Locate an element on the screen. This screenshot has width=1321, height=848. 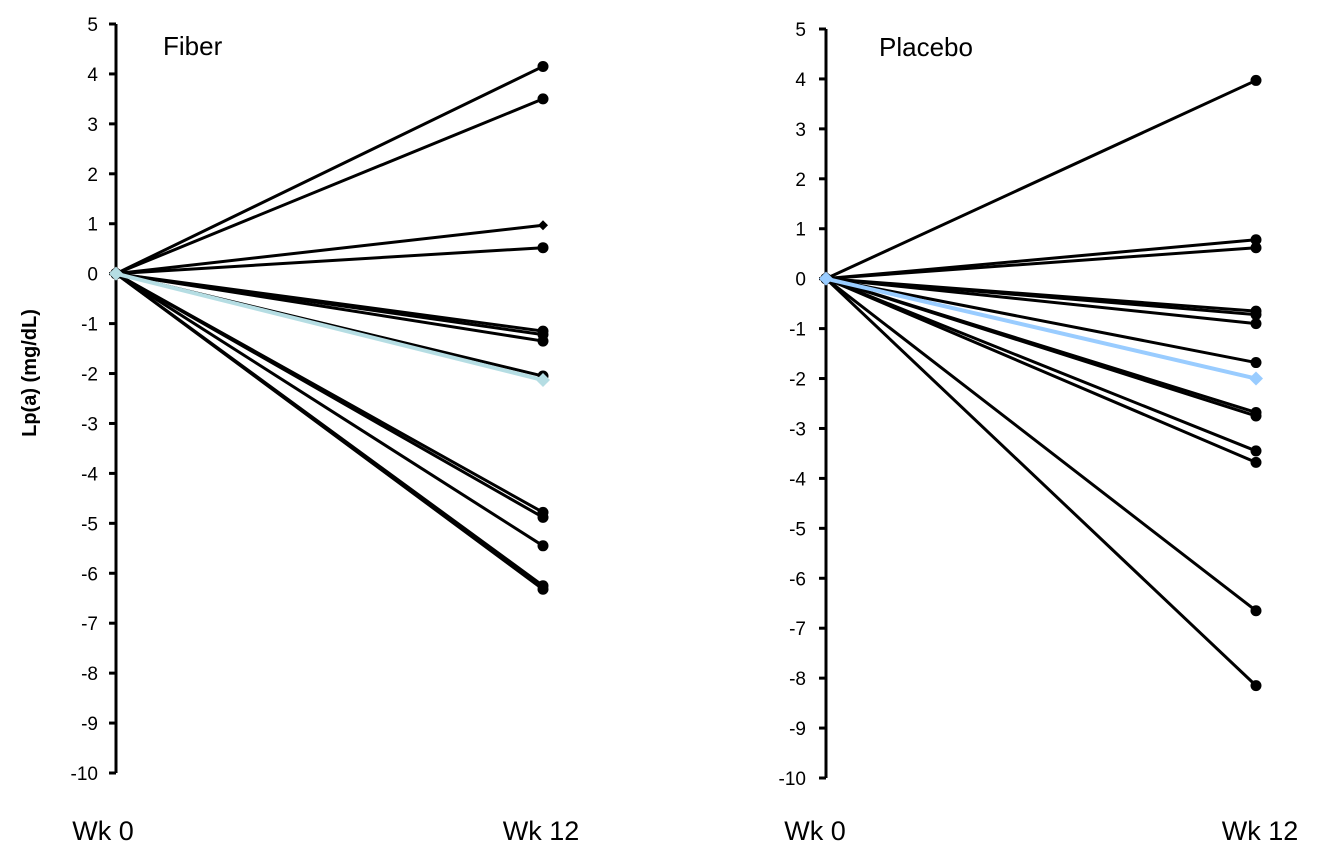
panel-title: Fiber is located at coordinates (193, 46).